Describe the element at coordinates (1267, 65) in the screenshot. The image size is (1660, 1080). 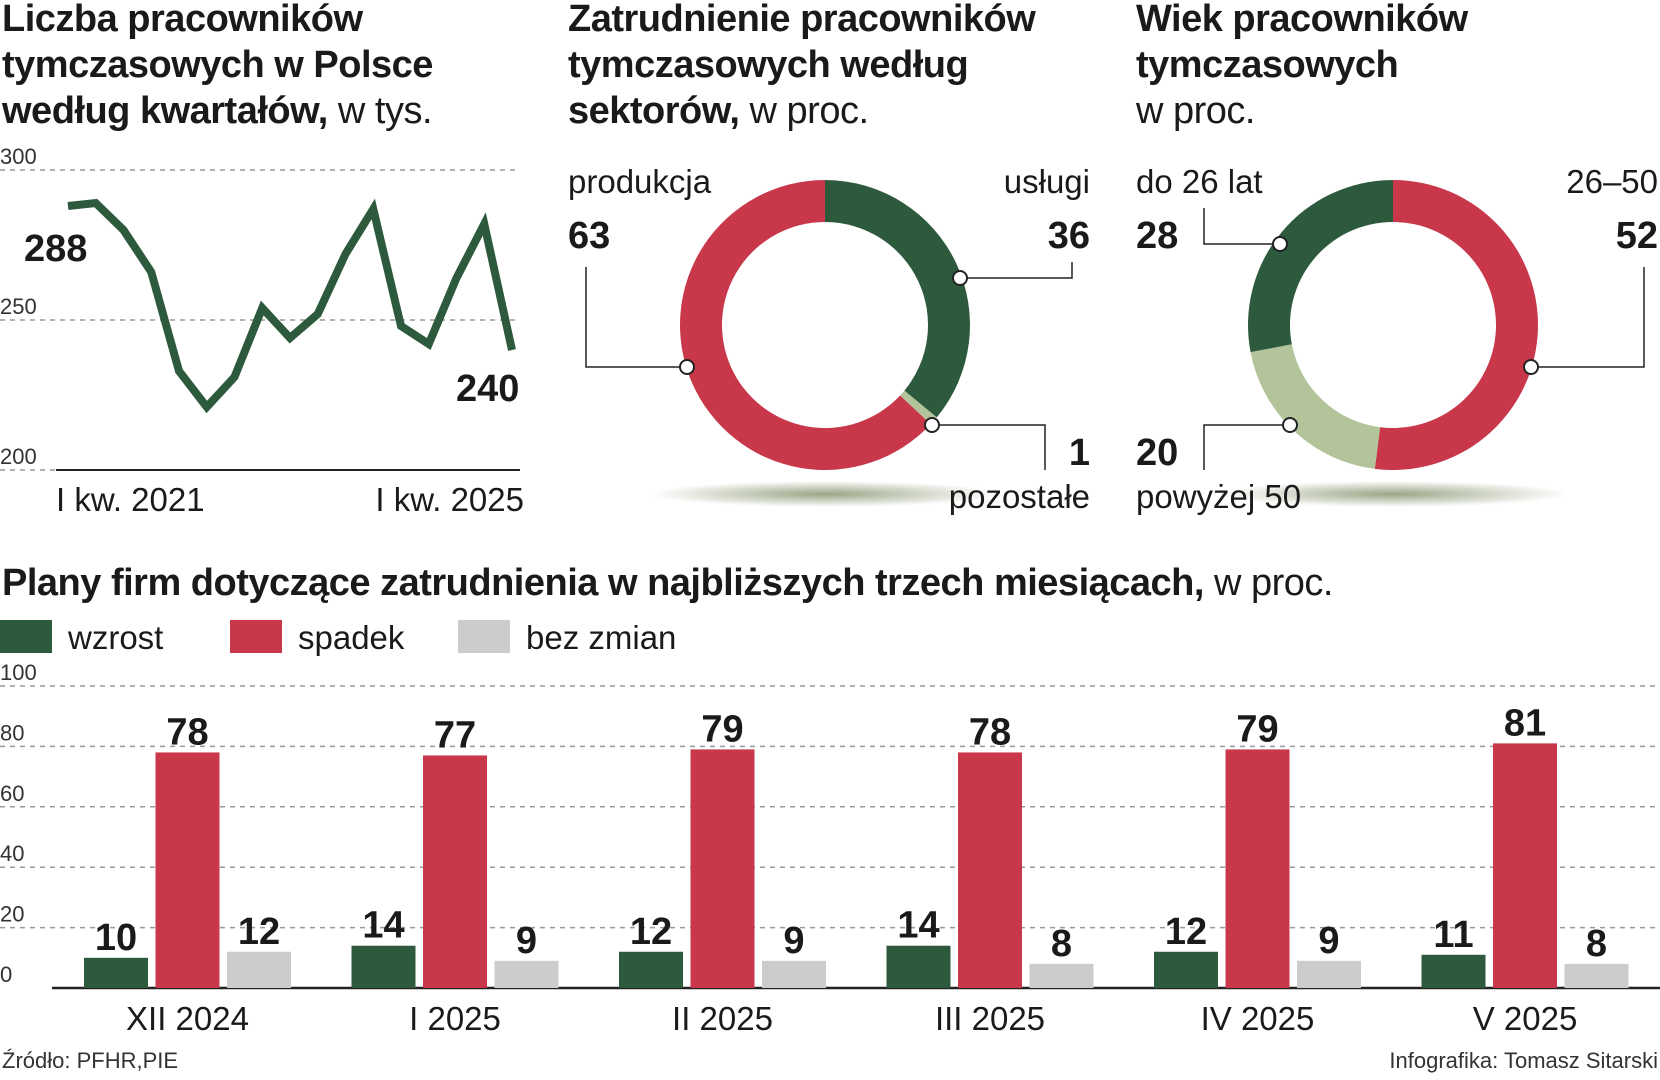
I see `age-title-line-2: tymczasowych` at that location.